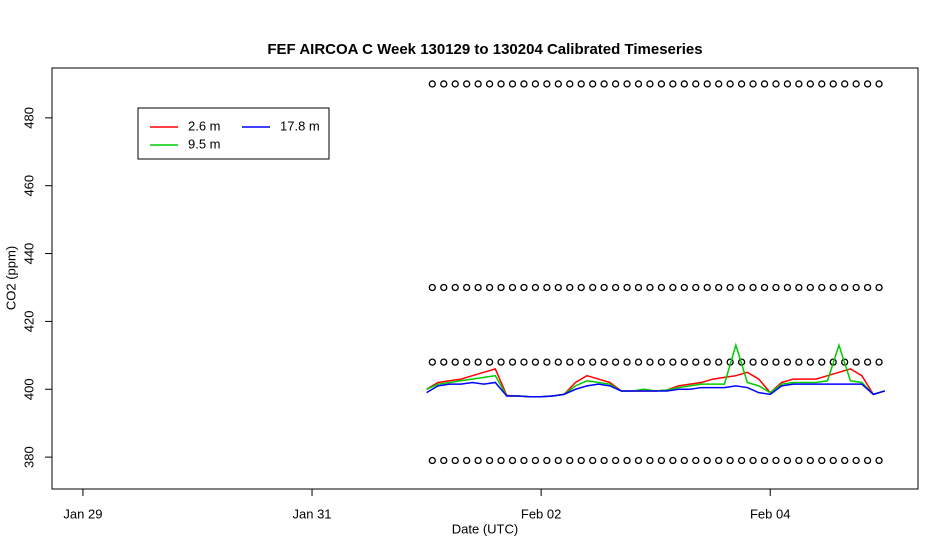  I want to click on y-axis-label: CO2 (ppm), so click(10, 278).